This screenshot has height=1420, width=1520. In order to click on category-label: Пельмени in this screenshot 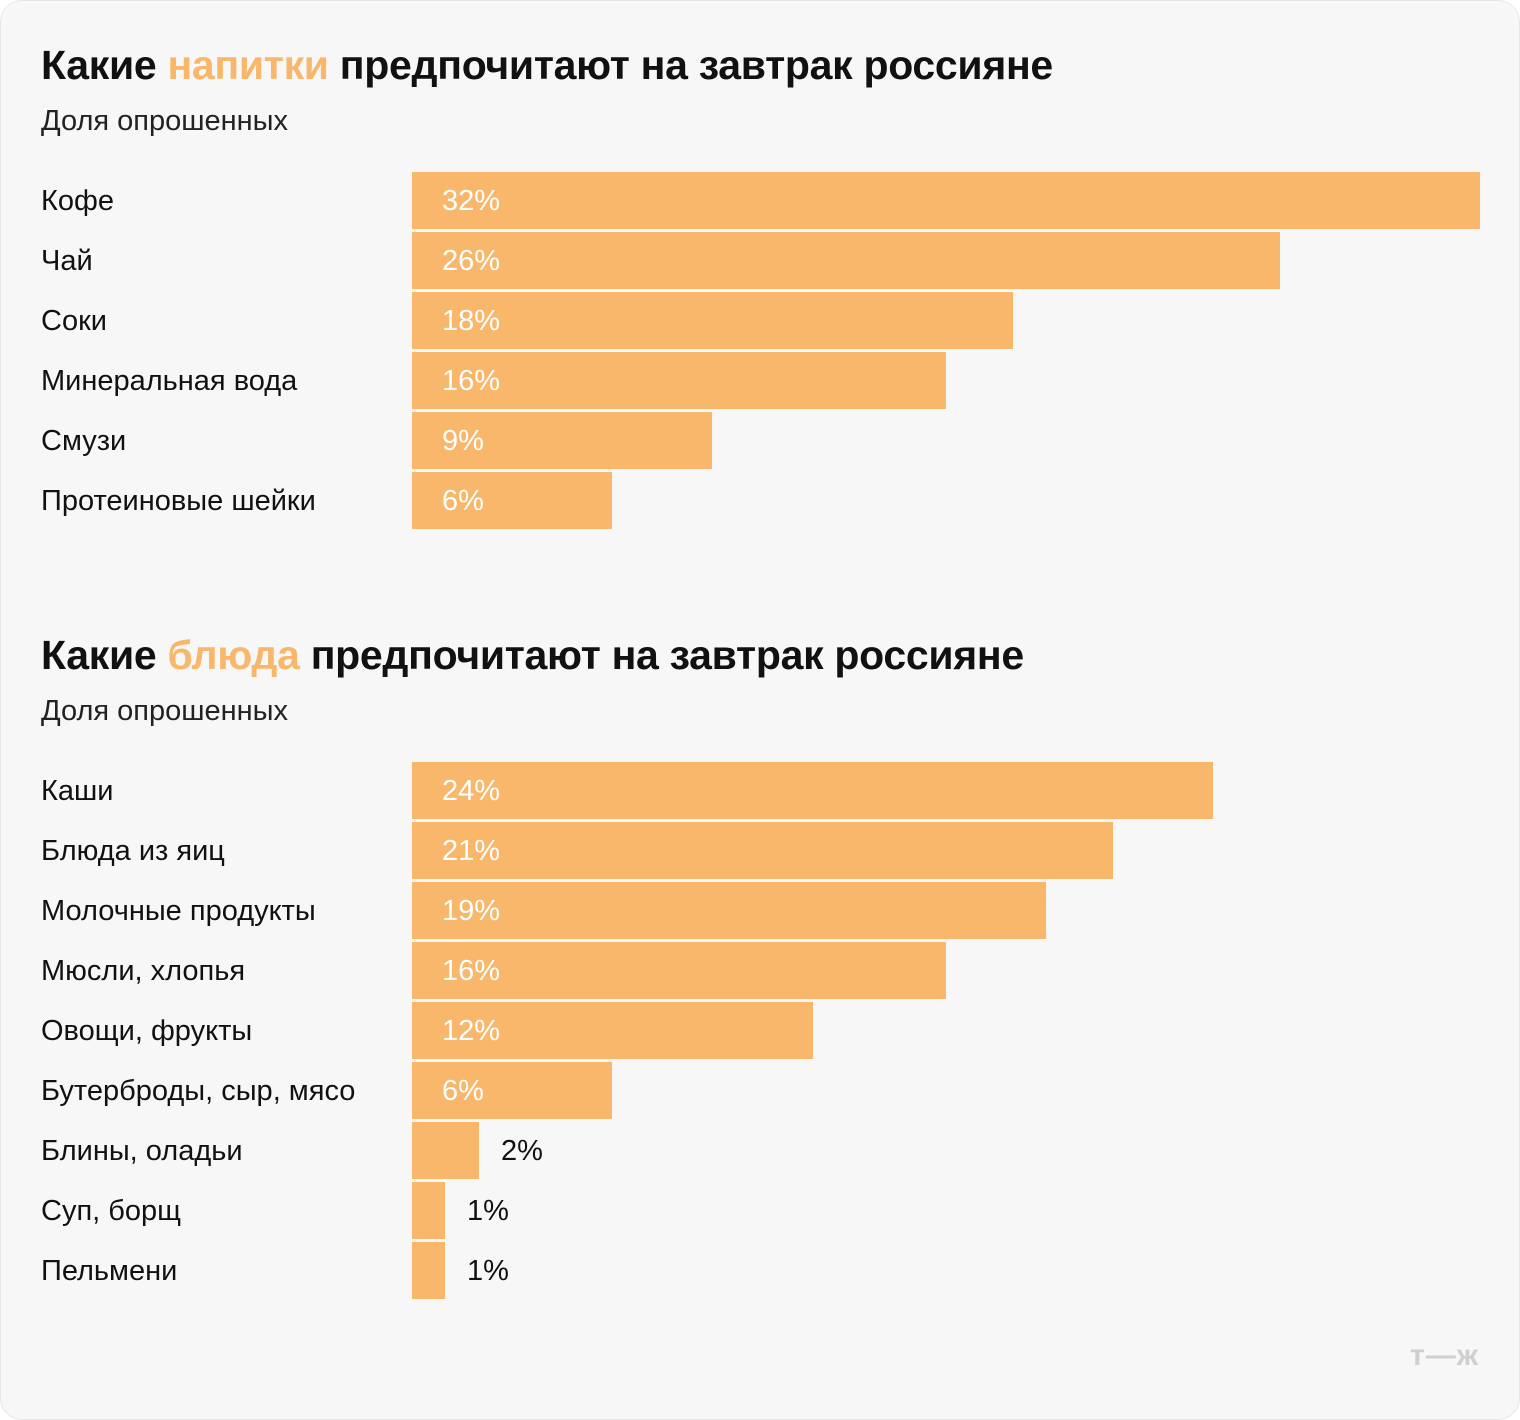, I will do `click(109, 1271)`.